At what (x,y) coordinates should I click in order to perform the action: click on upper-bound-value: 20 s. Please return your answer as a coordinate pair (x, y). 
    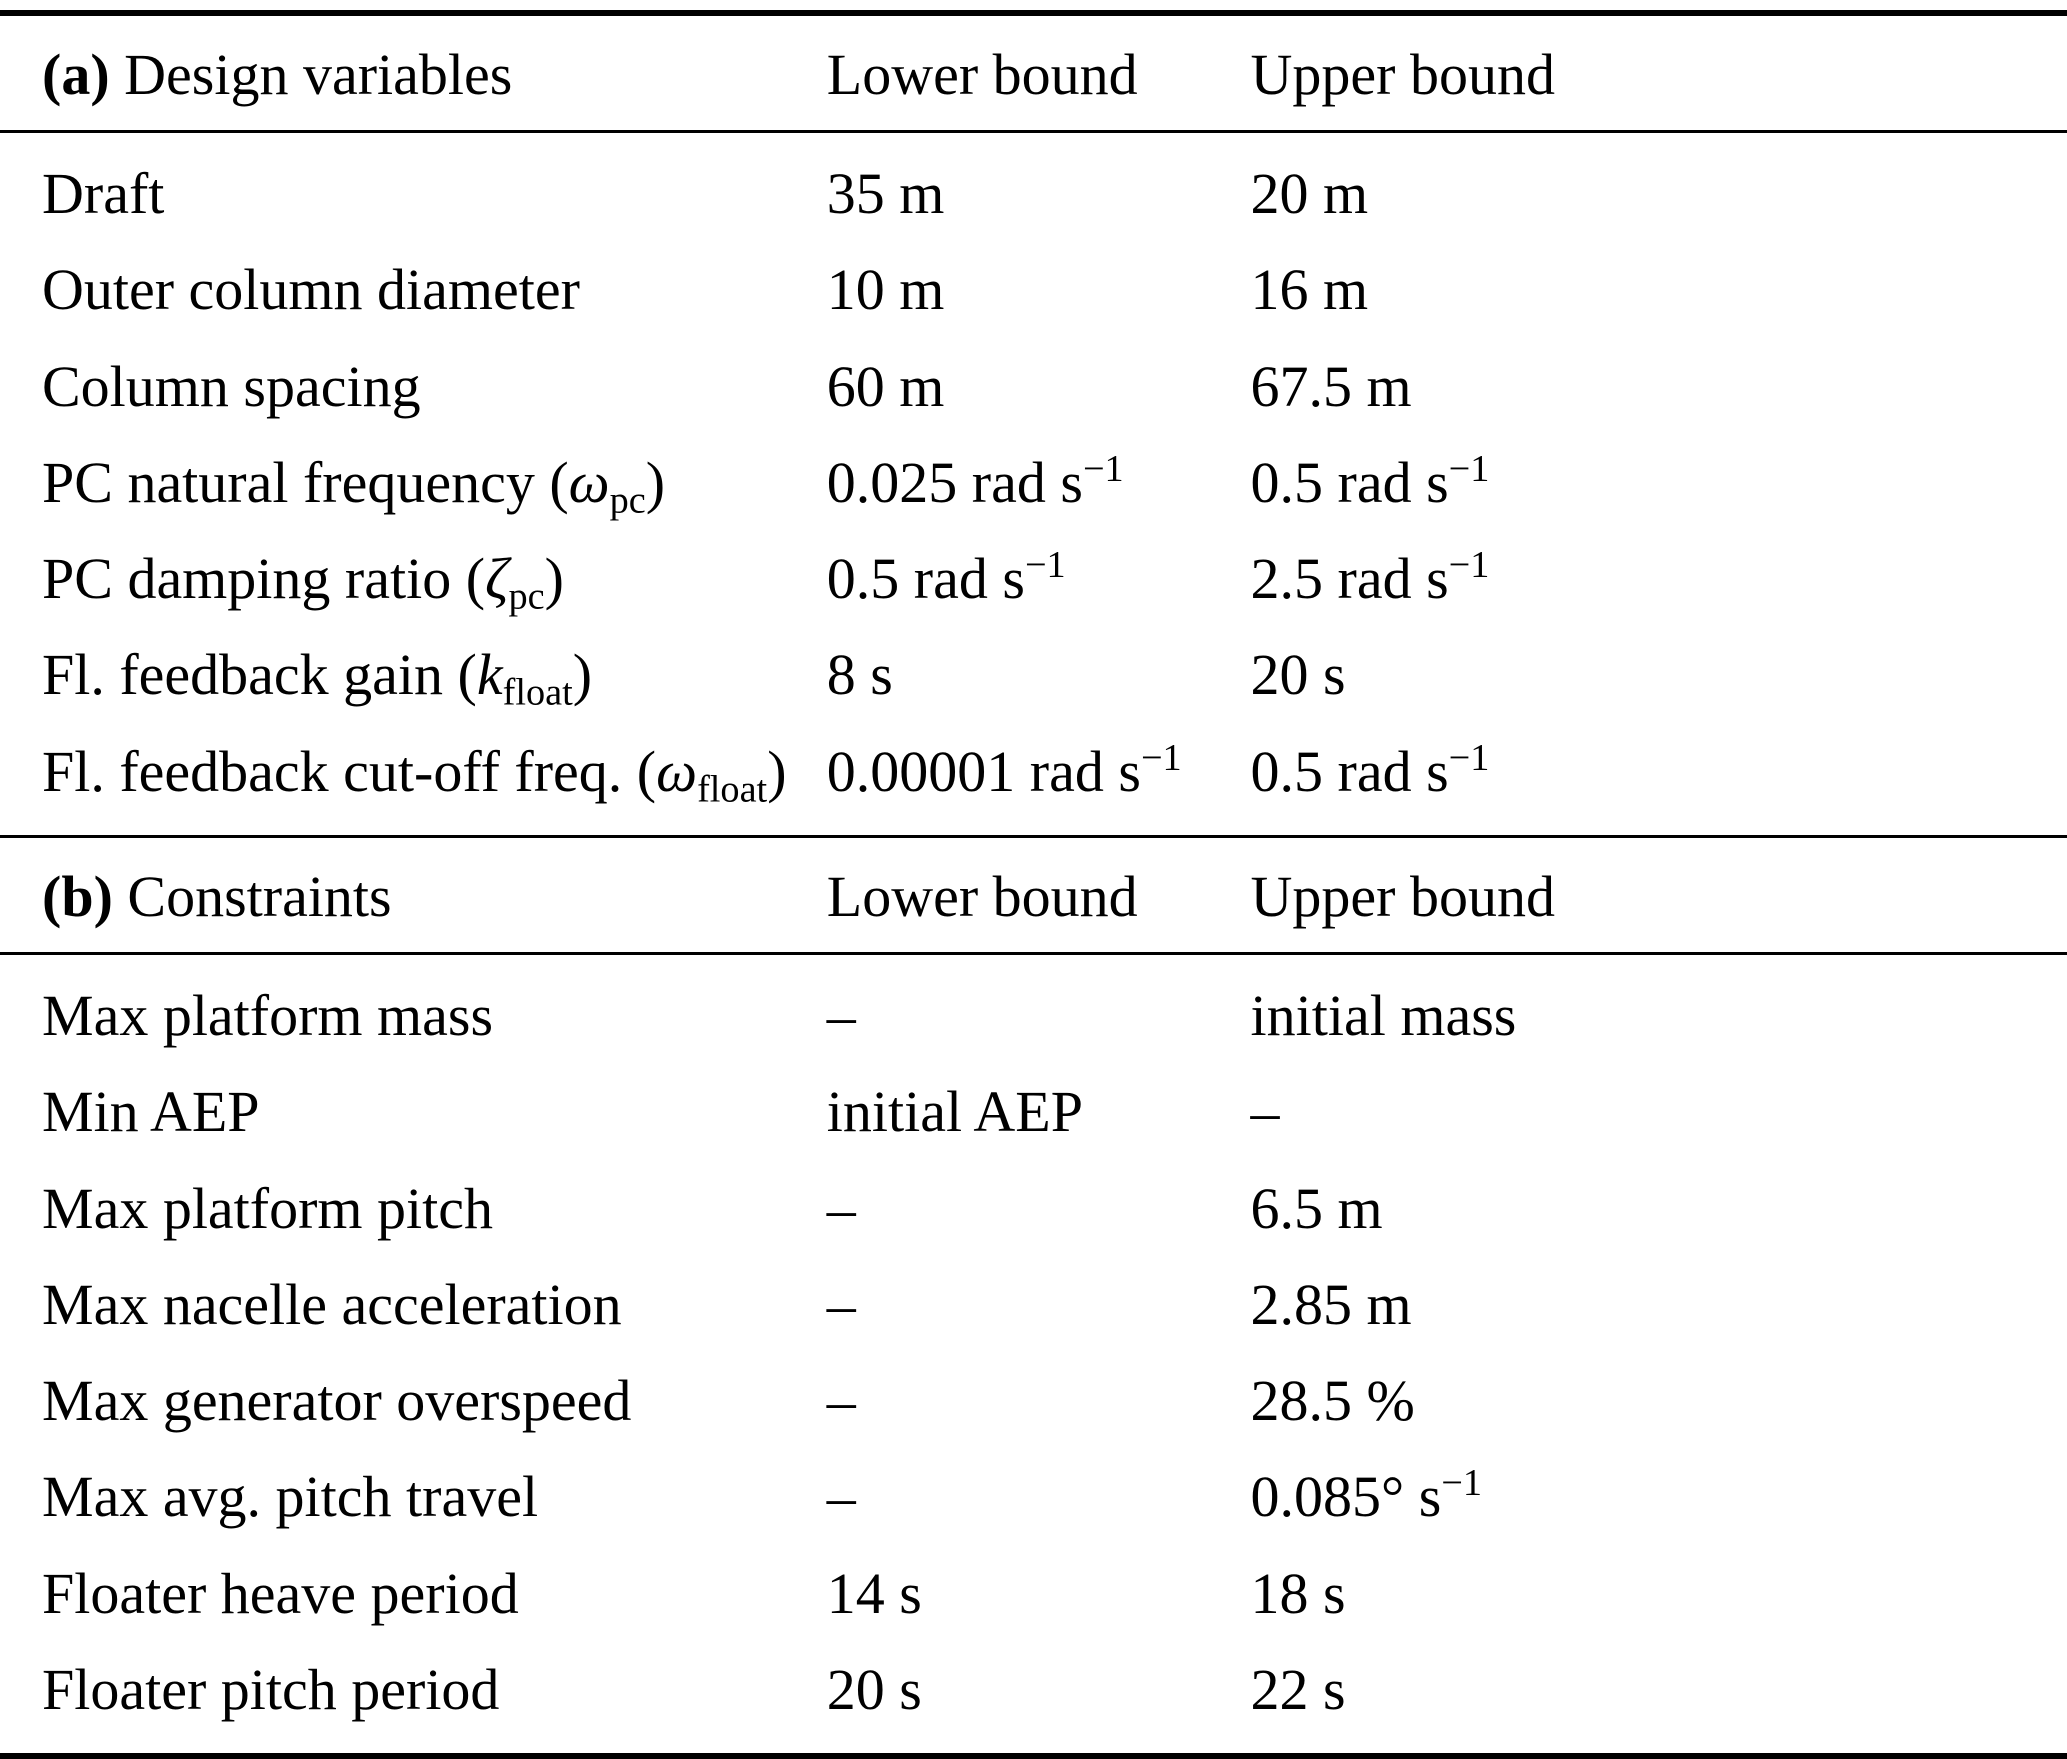
    Looking at the image, I should click on (1298, 675).